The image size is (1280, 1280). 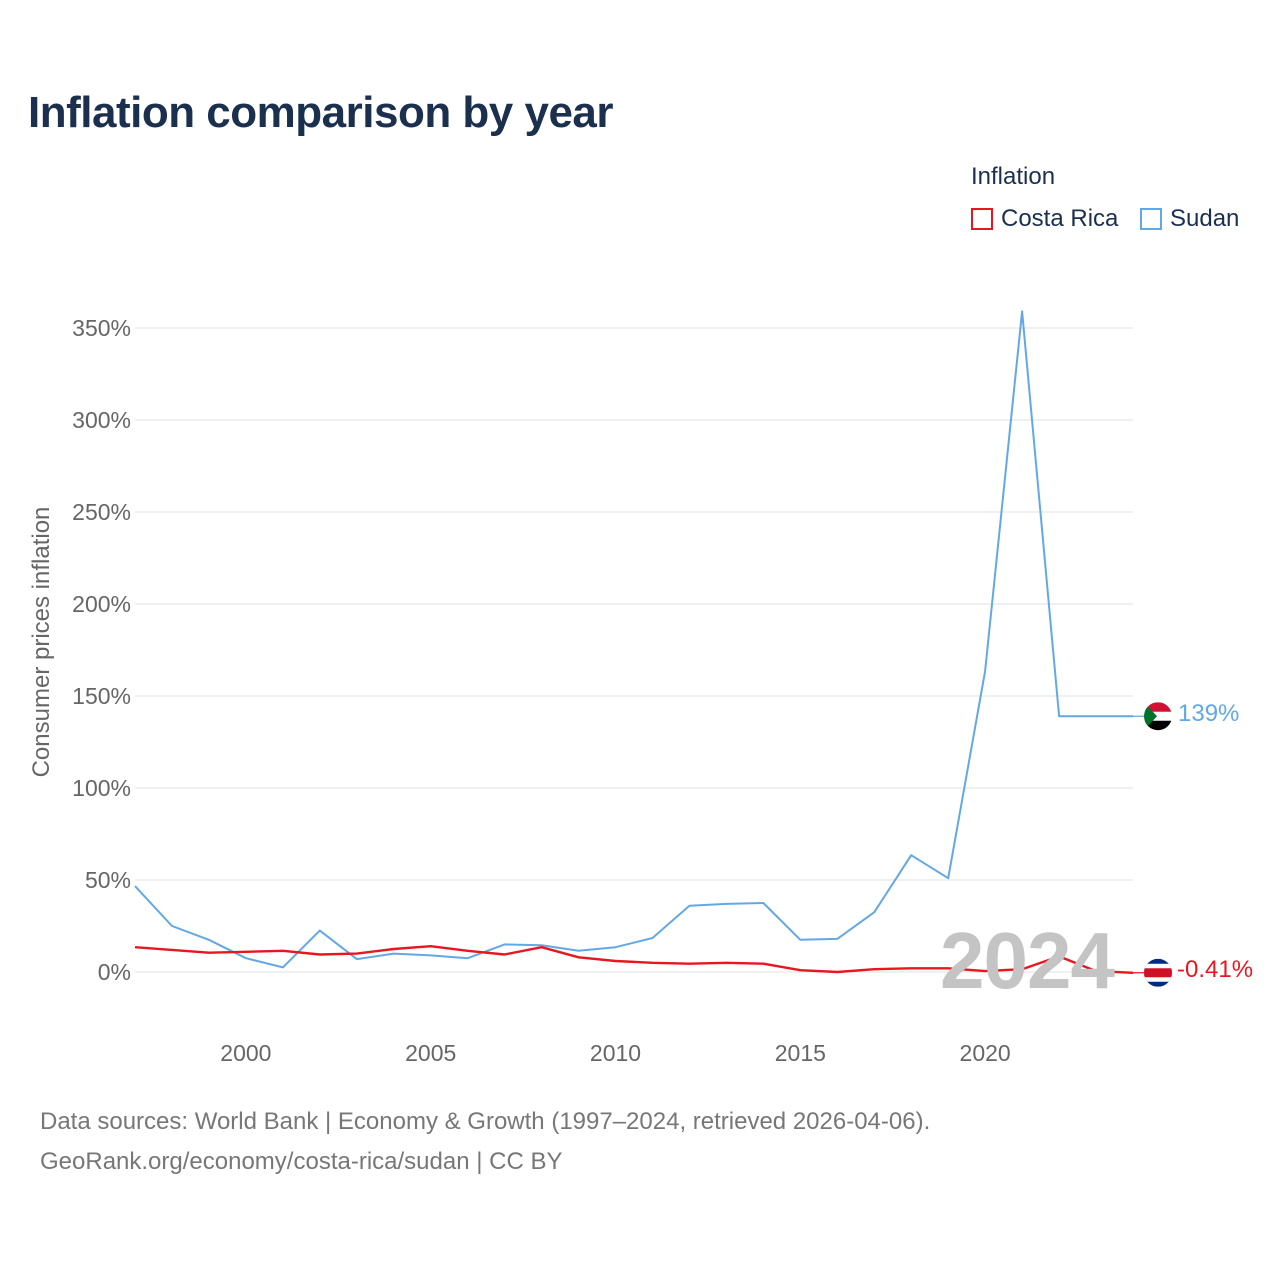 I want to click on costa-rica-swatch, so click(x=982, y=219).